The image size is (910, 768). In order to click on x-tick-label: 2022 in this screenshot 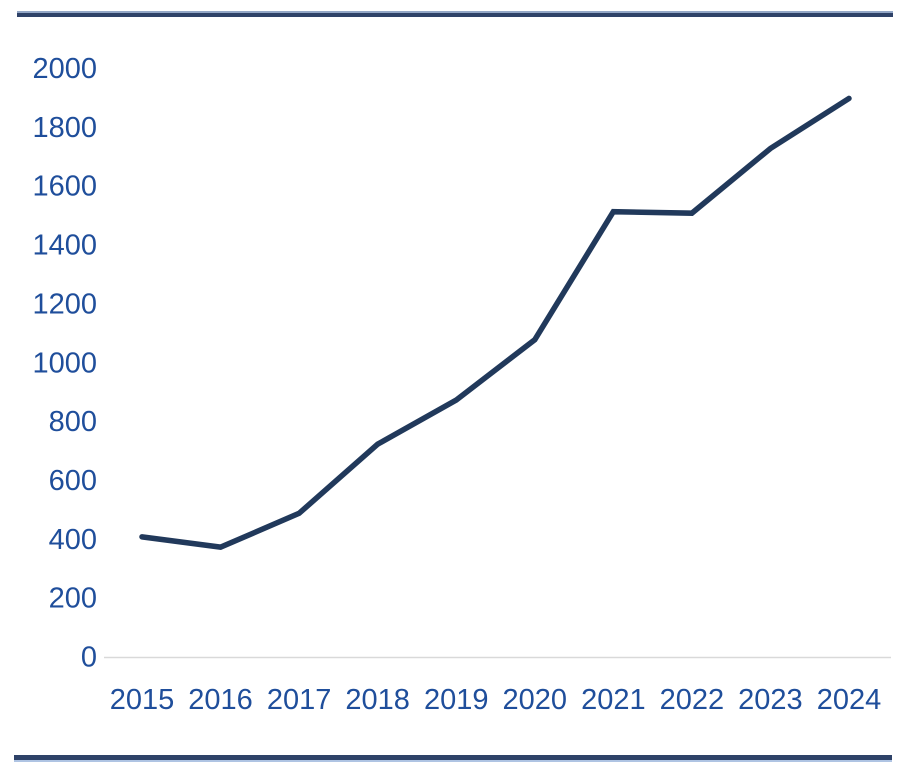, I will do `click(692, 700)`.